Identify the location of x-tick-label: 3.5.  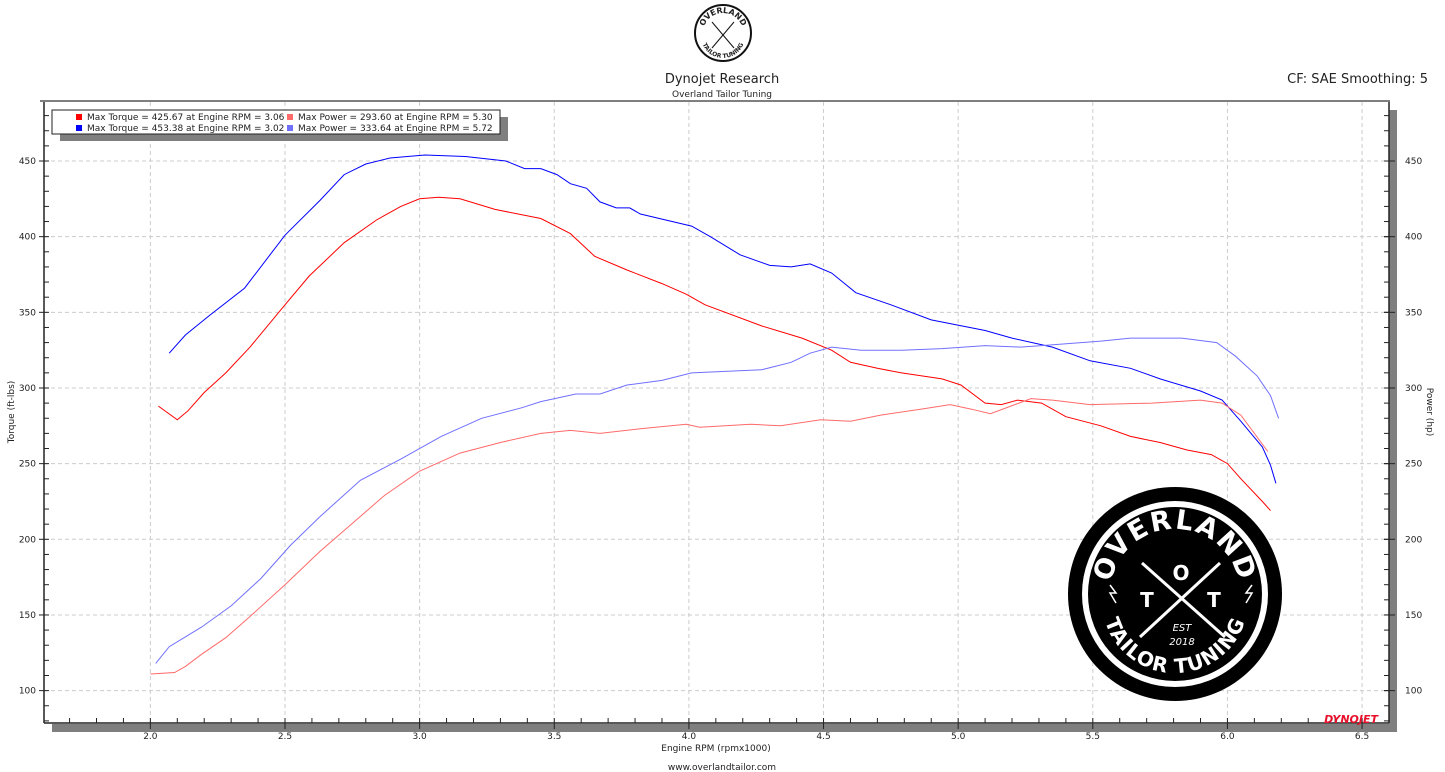
(554, 737).